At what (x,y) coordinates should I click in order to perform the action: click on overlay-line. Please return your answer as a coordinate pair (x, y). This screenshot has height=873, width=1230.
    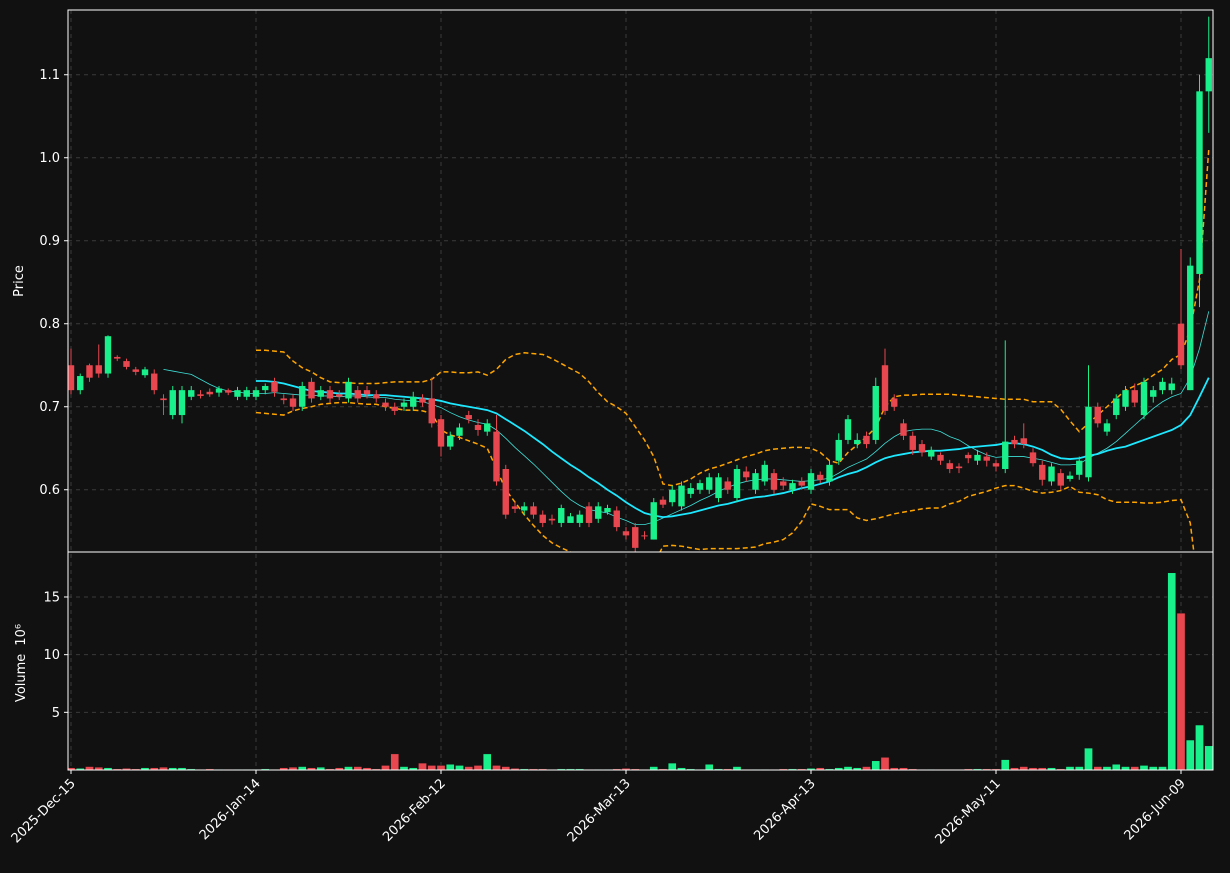
    Looking at the image, I should click on (725, 476).